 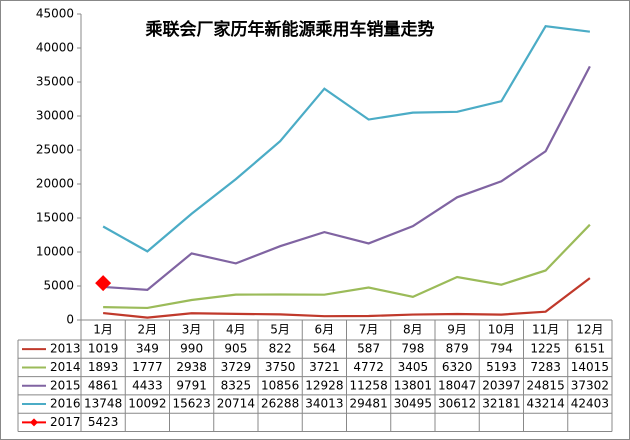 I want to click on table-value: 12928, so click(x=324, y=385).